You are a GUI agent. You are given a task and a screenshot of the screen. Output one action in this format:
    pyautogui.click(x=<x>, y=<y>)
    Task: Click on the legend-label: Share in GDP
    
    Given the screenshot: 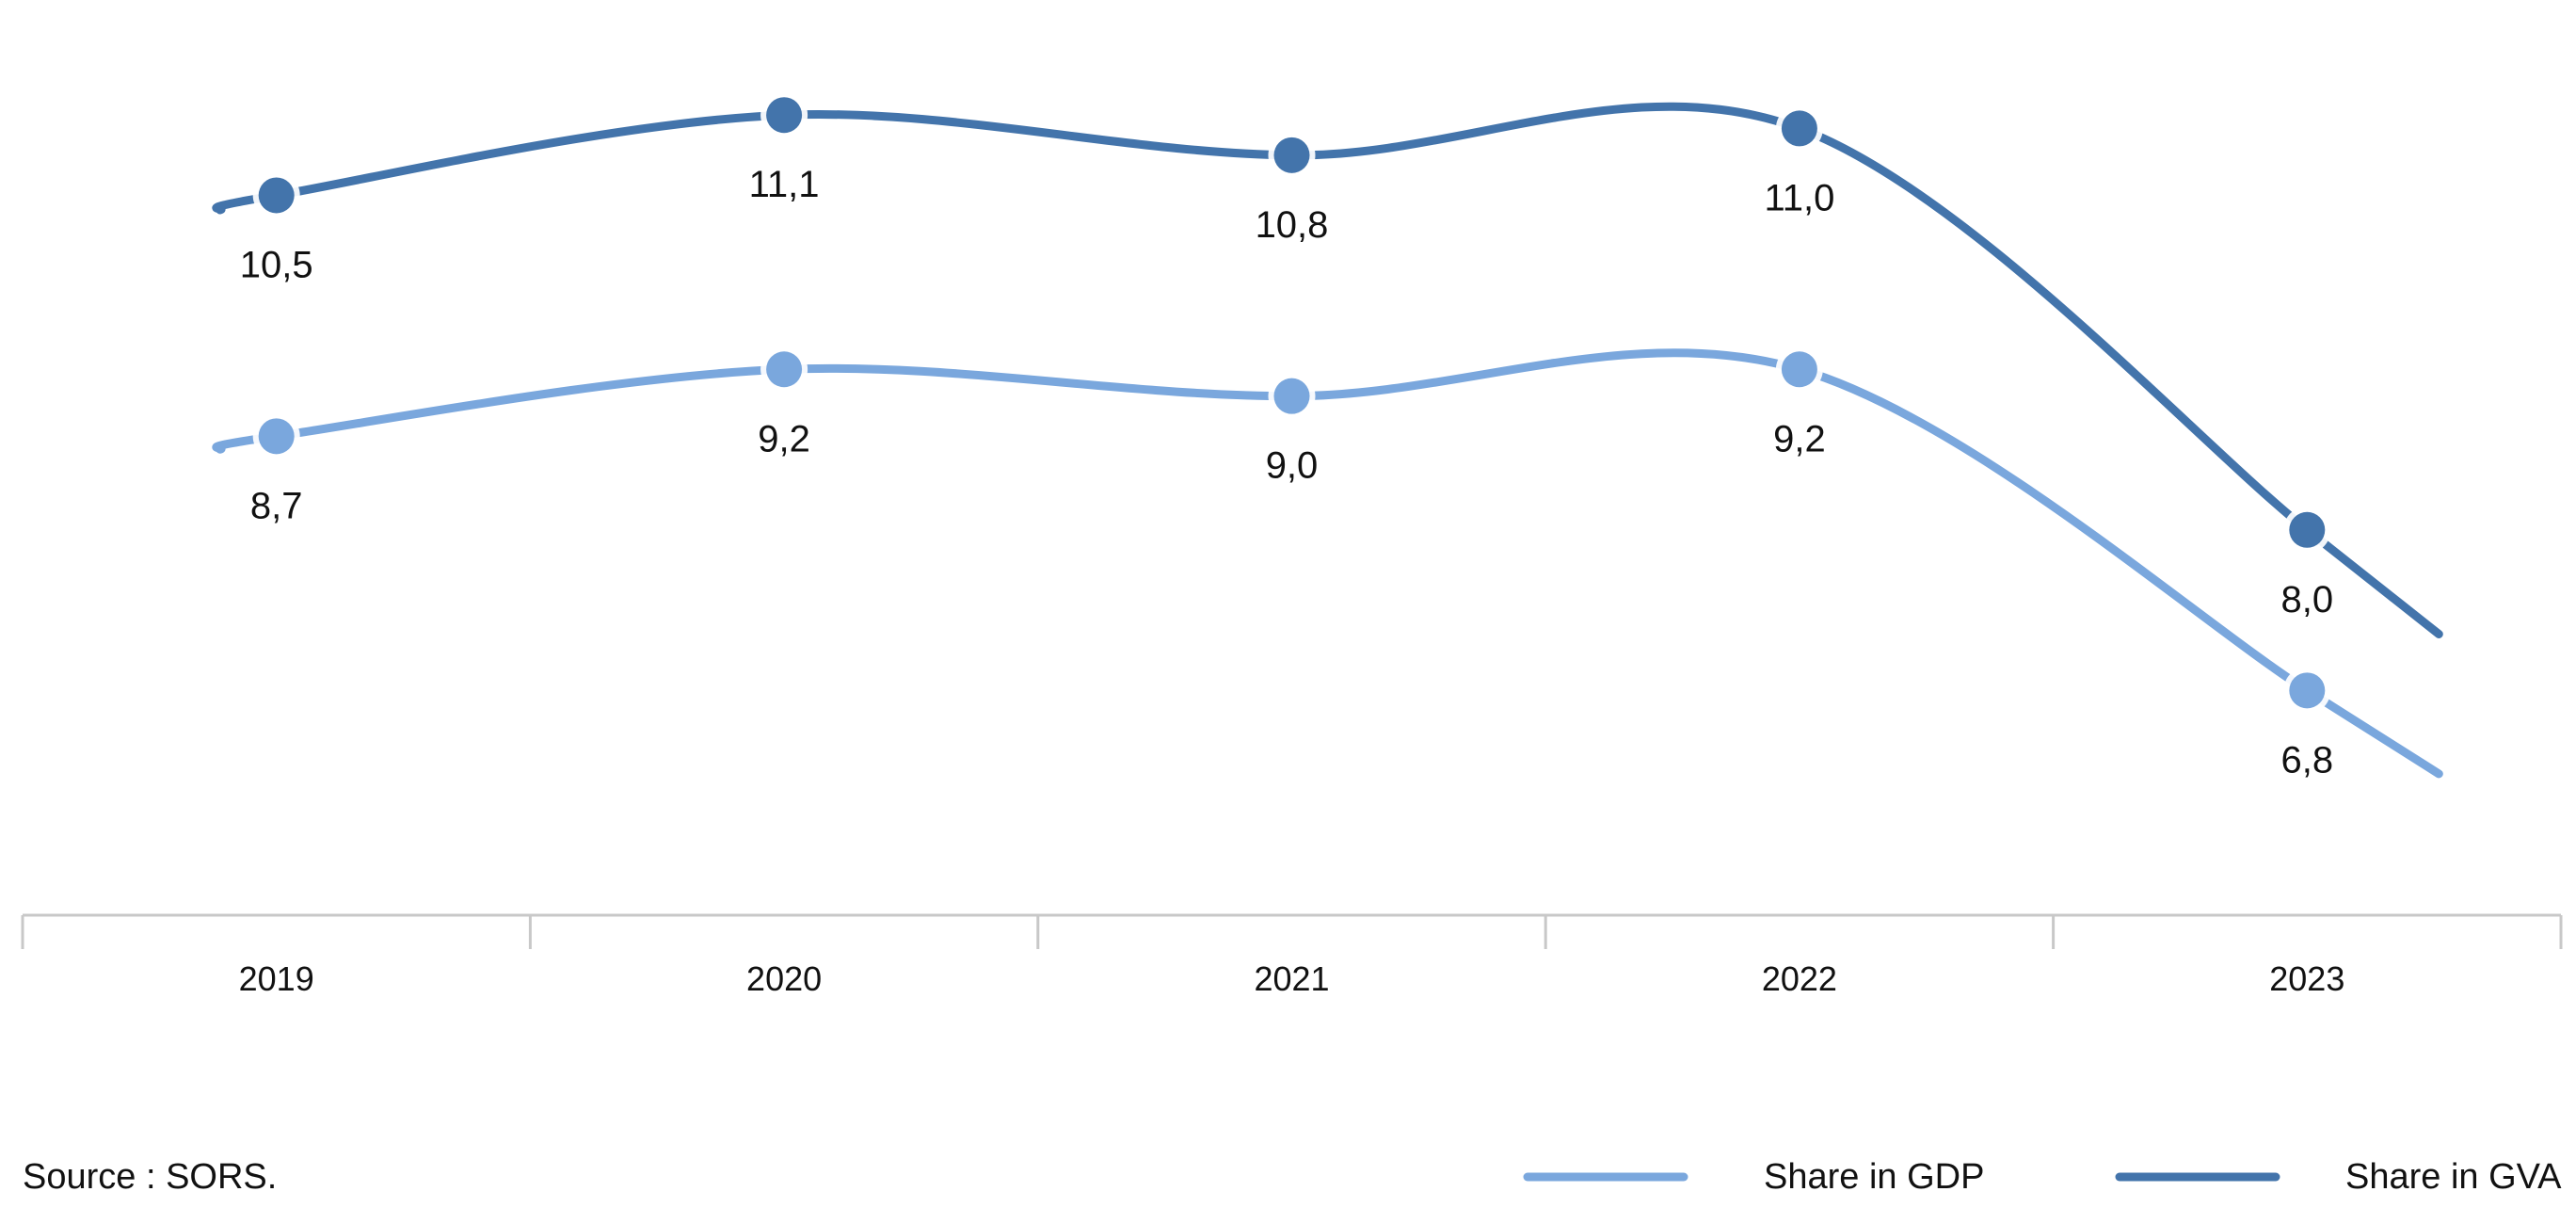 What is the action you would take?
    pyautogui.click(x=1874, y=1177)
    